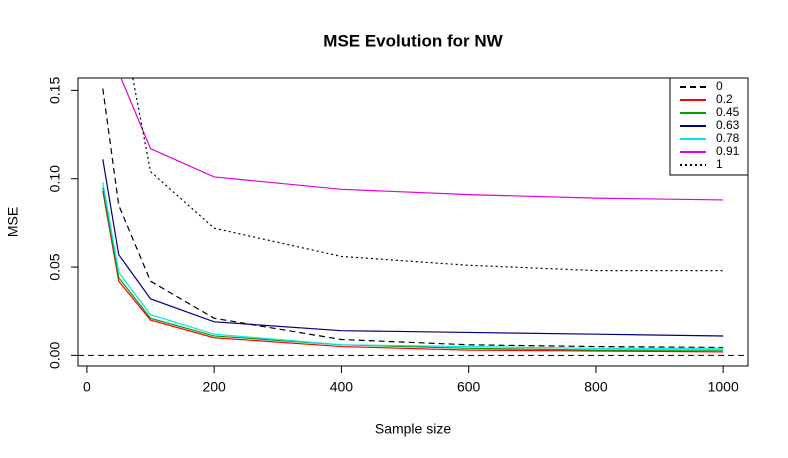 This screenshot has width=788, height=458. Describe the element at coordinates (469, 387) in the screenshot. I see `x-tick-label: 600` at that location.